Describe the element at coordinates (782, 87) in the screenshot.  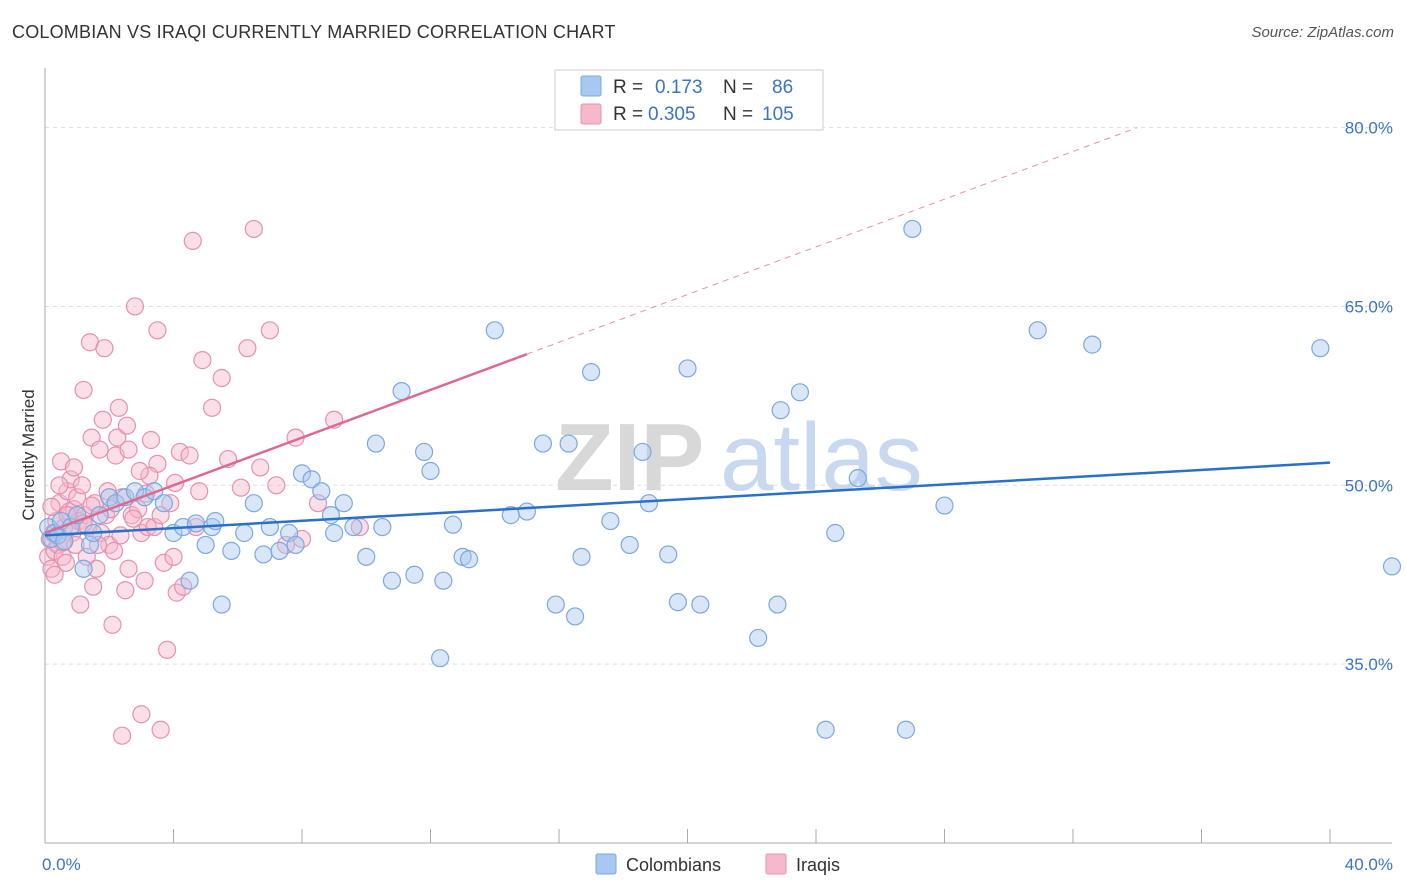
I see `legend-n-value-1: 86` at that location.